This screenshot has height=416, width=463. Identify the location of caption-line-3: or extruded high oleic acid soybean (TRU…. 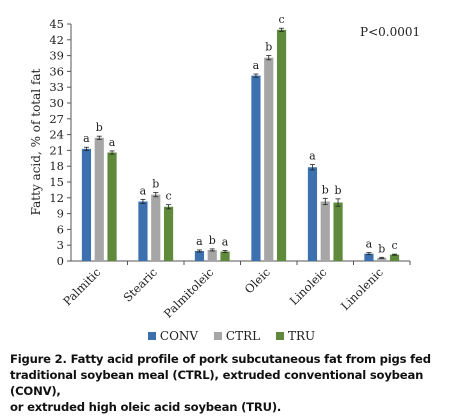
(146, 407).